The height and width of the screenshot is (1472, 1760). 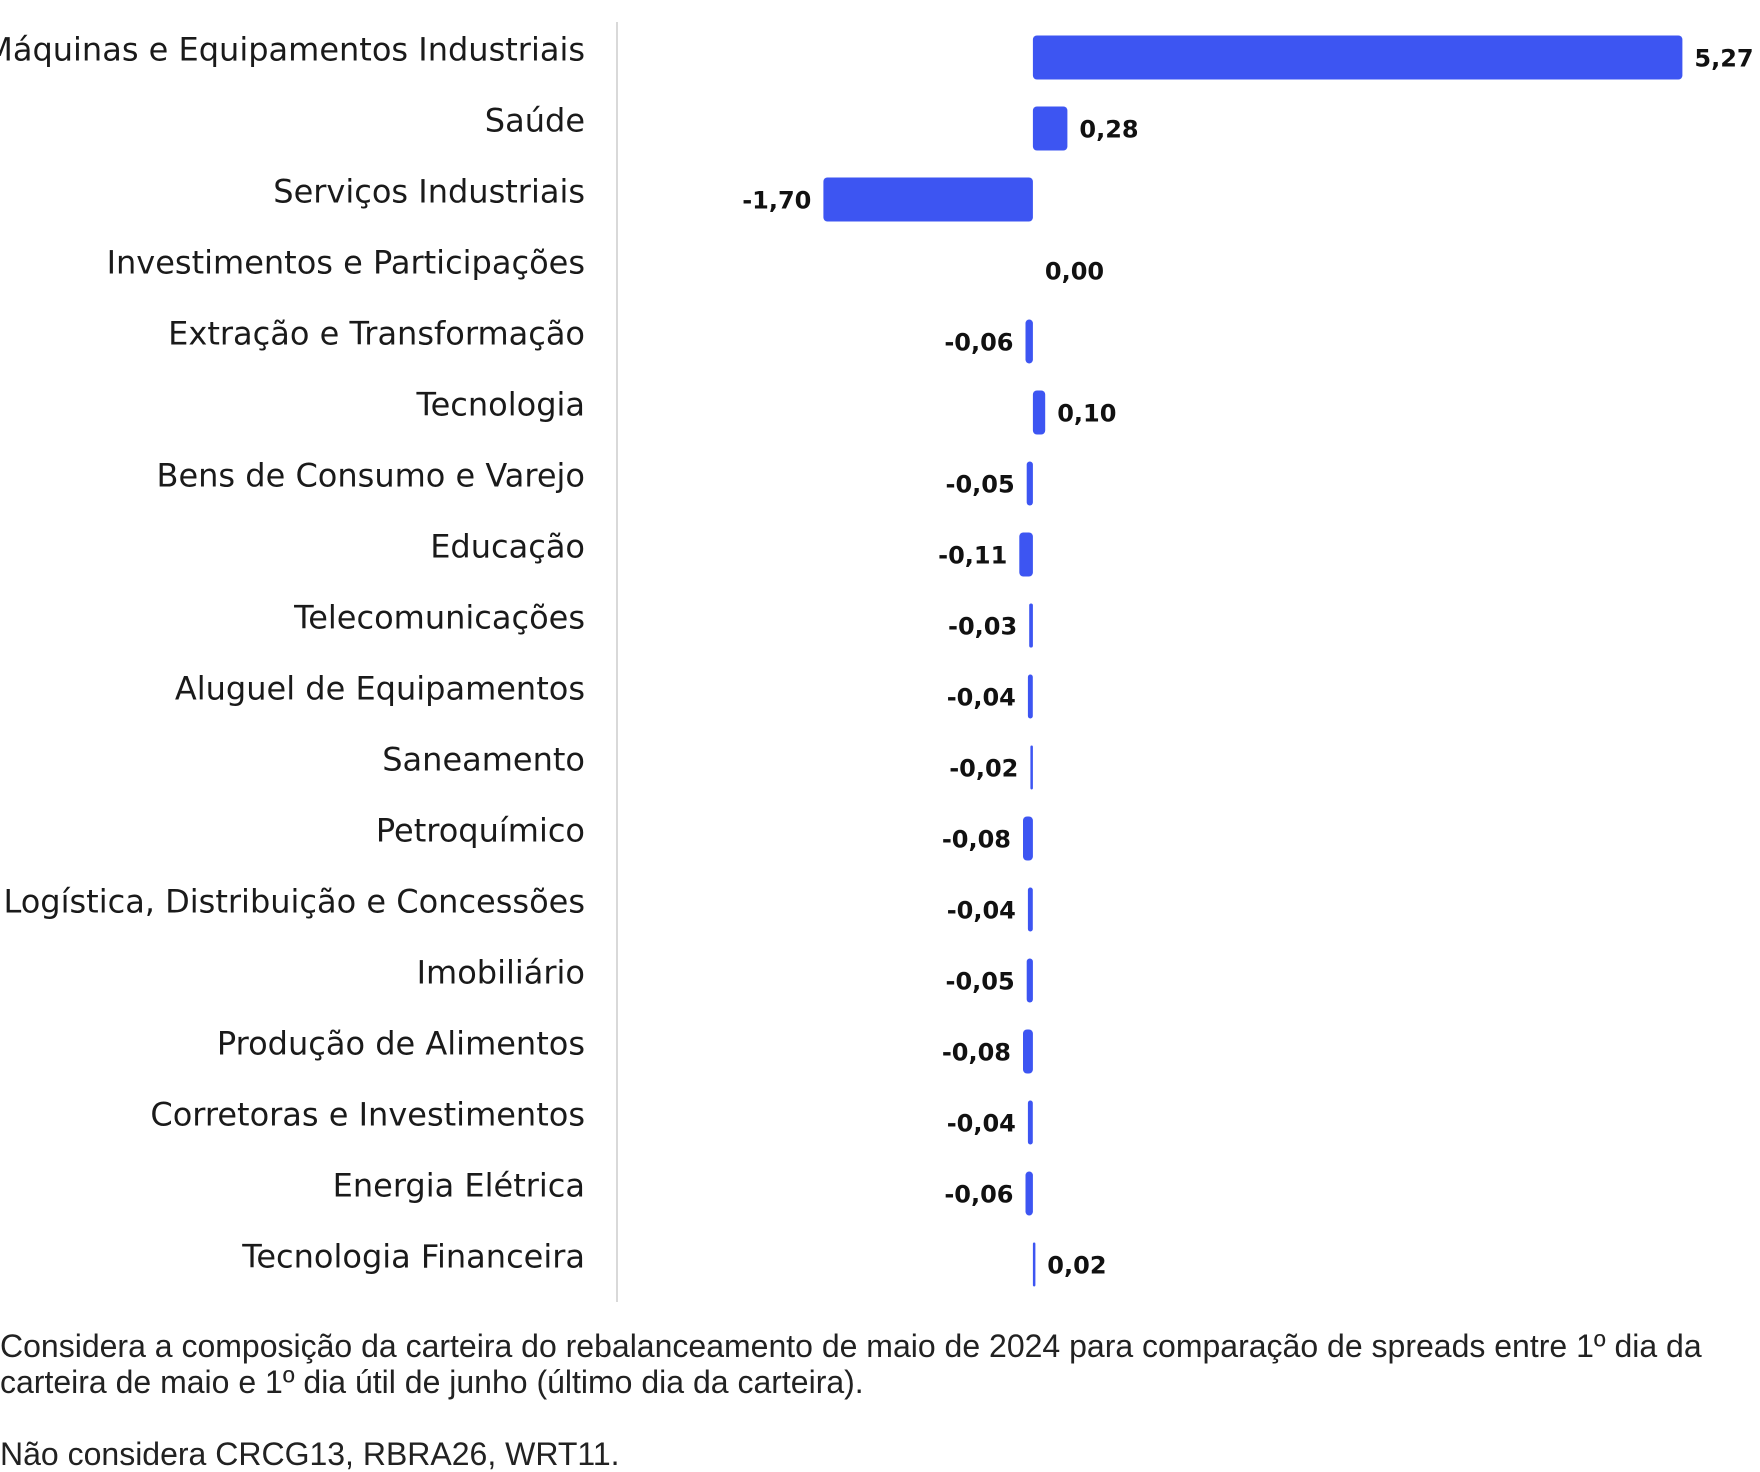 I want to click on category-label-energia-eletrica: Energia Elétrica, so click(x=459, y=1186).